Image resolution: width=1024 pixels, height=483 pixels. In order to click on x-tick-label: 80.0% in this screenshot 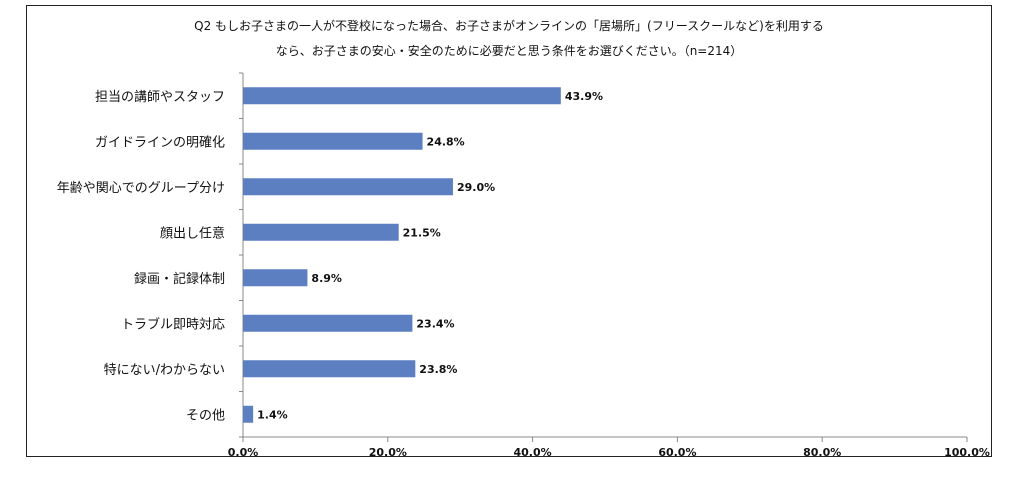, I will do `click(822, 452)`.